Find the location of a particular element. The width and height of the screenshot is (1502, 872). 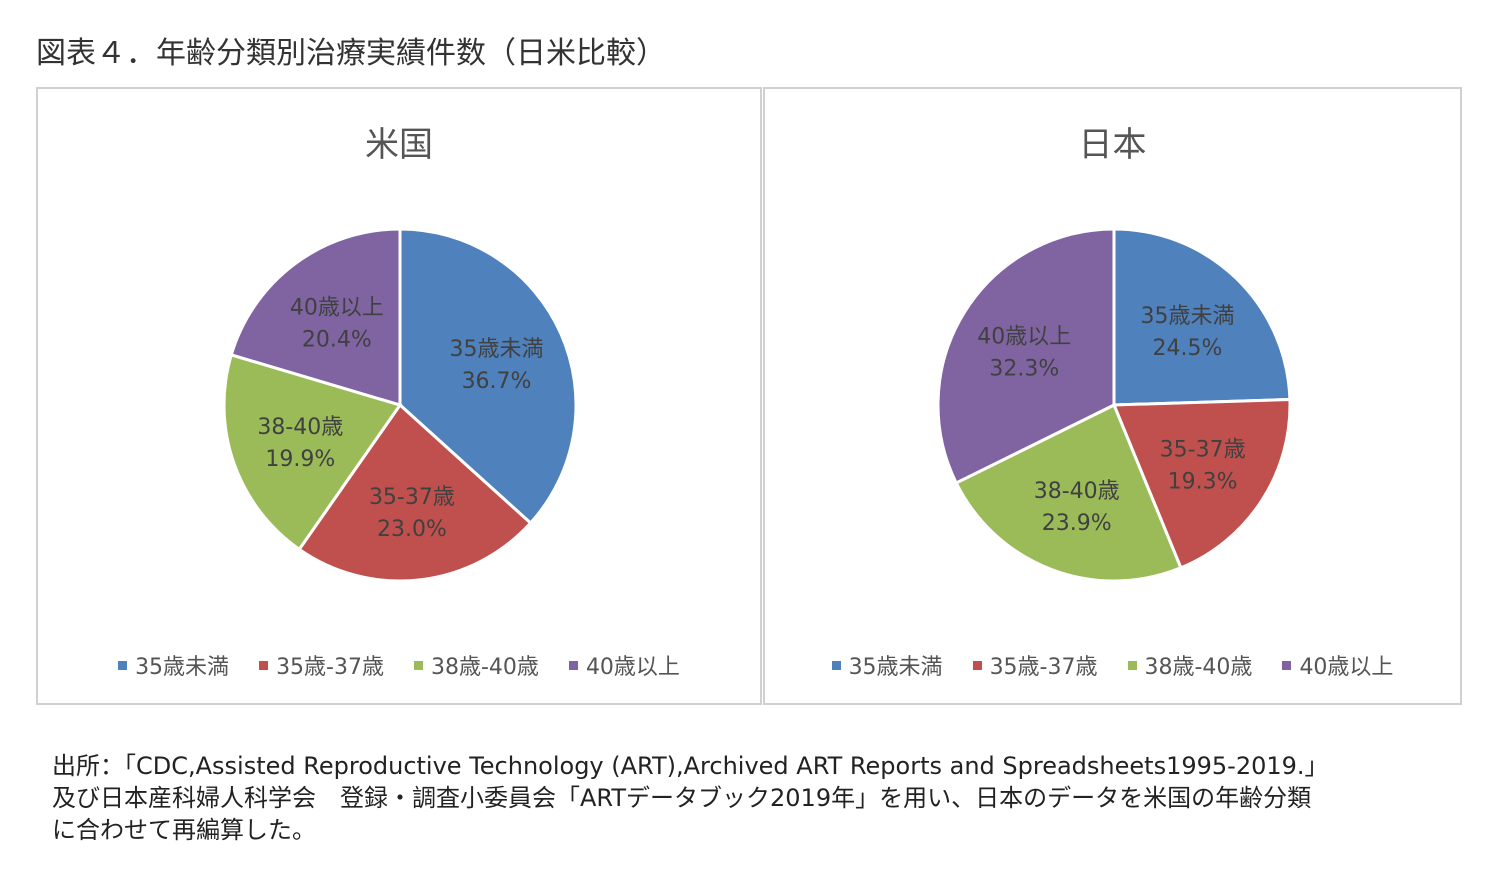

slice-value-label: 23.0% is located at coordinates (412, 529).